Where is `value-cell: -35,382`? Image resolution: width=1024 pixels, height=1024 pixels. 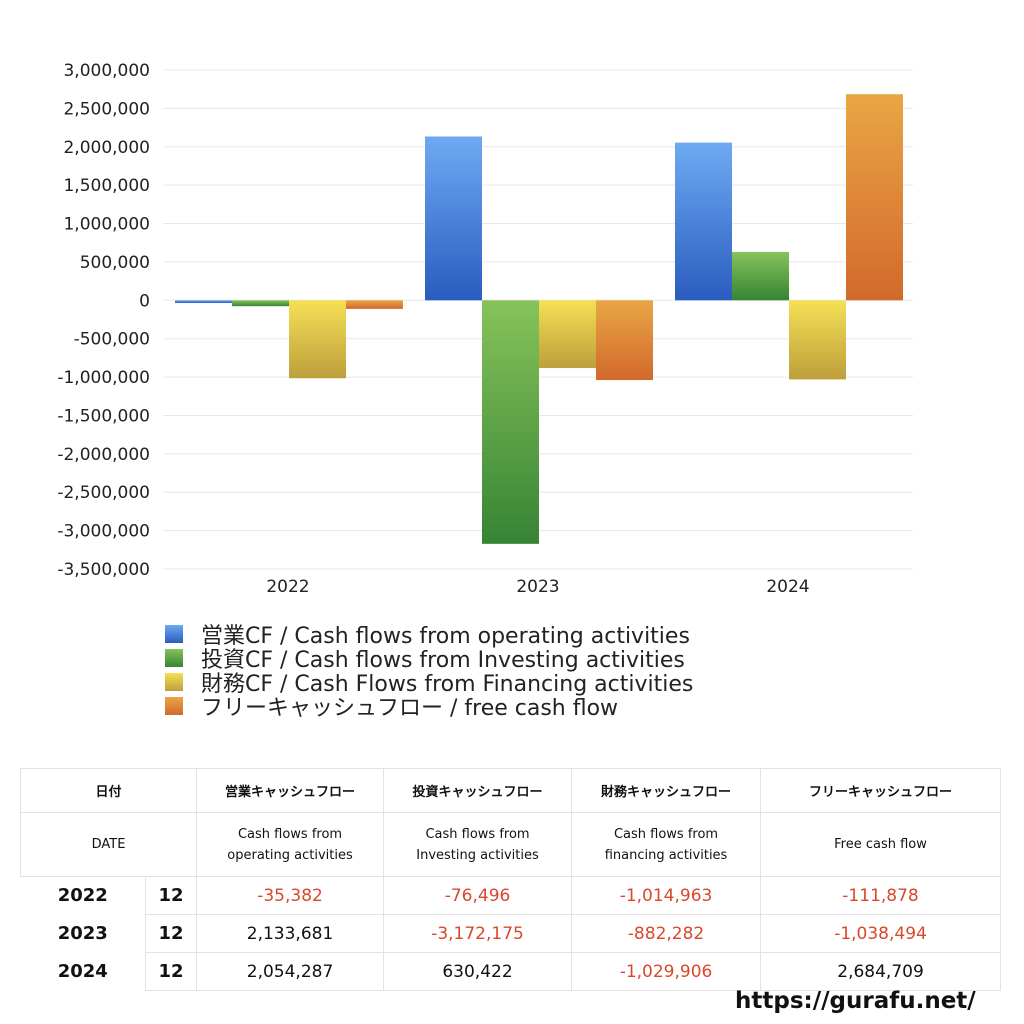 value-cell: -35,382 is located at coordinates (290, 895).